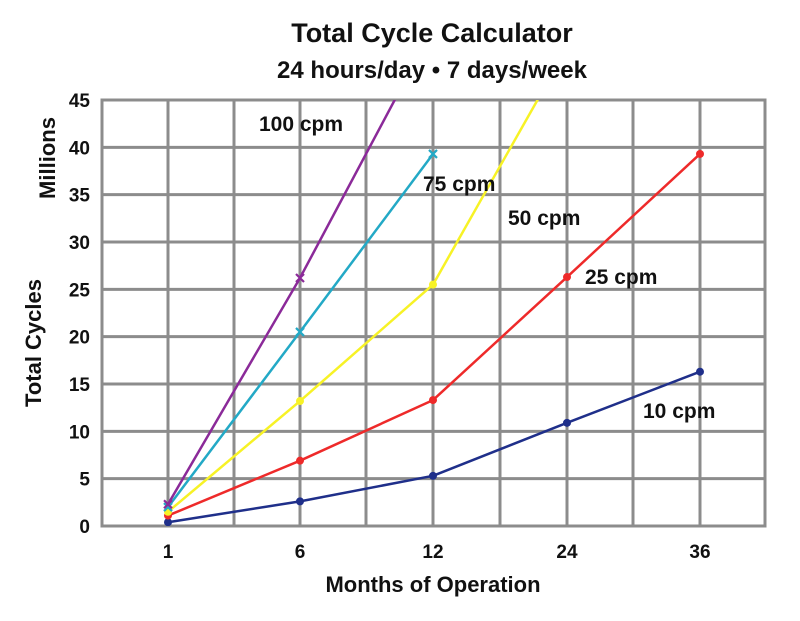  I want to click on x-tick-label: 12, so click(432, 552).